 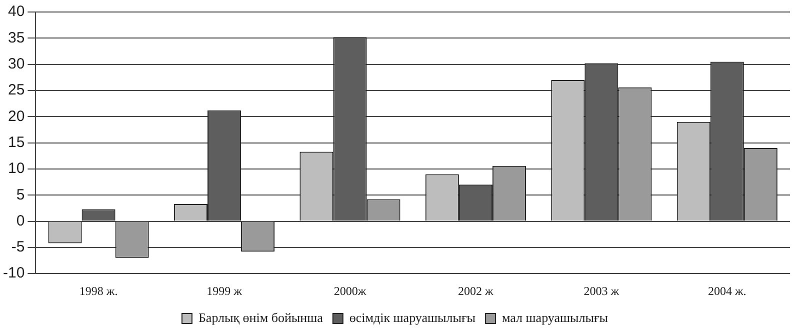 What do you see at coordinates (16, 169) in the screenshot?
I see `y-tick-label: 10` at bounding box center [16, 169].